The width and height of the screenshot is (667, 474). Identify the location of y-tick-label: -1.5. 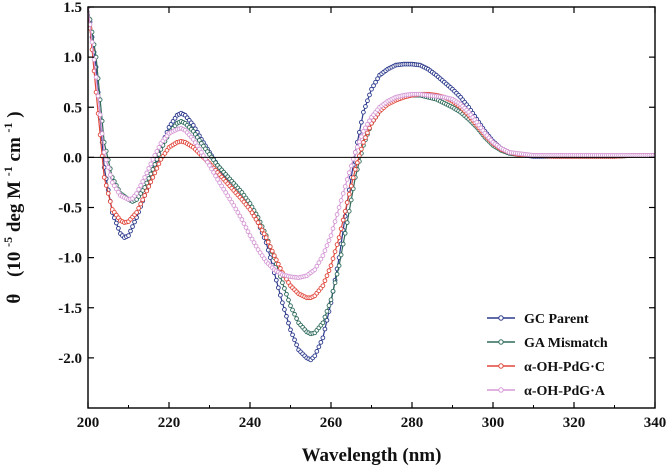
(70, 309).